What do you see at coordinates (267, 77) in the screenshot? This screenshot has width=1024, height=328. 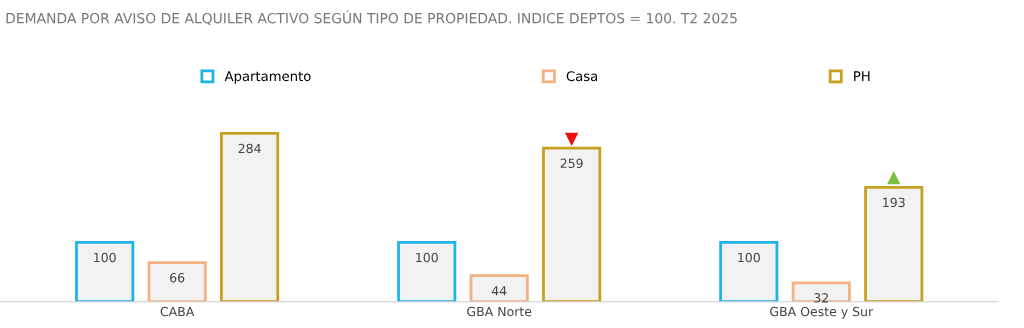 I see `legend-label: Apartamento` at bounding box center [267, 77].